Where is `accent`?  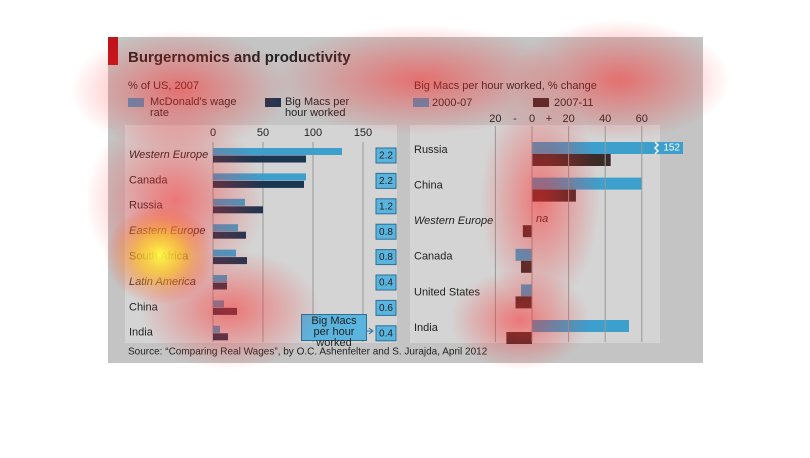
accent is located at coordinates (113, 51).